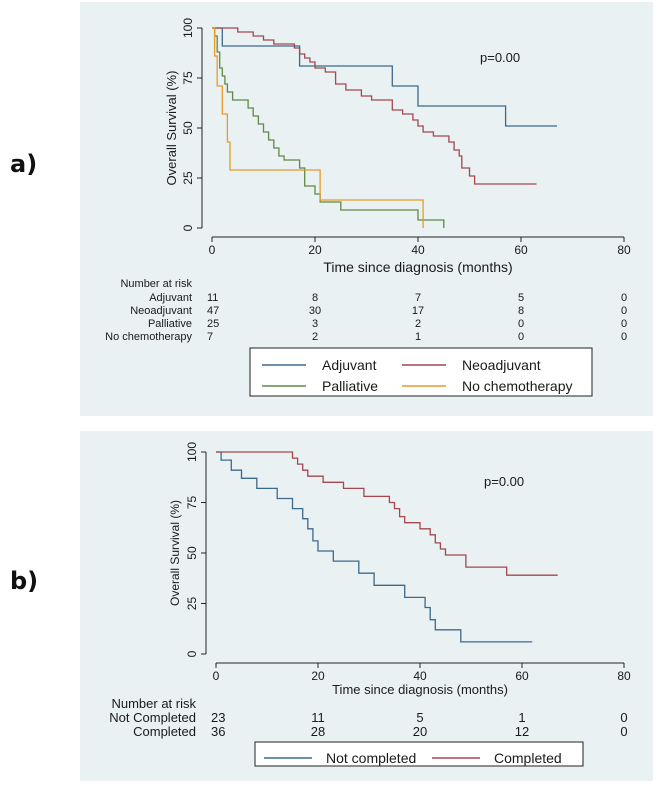 This screenshot has height=812, width=669. Describe the element at coordinates (522, 731) in the screenshot. I see `risk-count: 12` at that location.